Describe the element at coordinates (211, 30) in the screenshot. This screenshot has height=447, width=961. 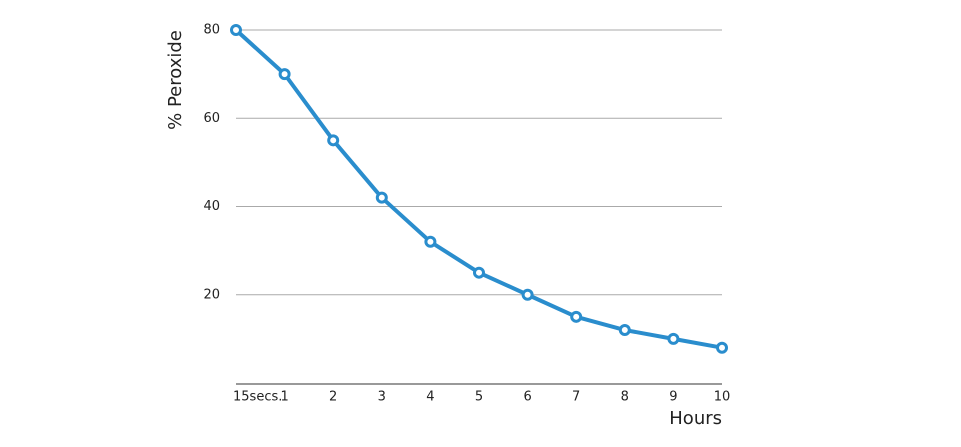
I see `y-tick-label: 80` at that location.